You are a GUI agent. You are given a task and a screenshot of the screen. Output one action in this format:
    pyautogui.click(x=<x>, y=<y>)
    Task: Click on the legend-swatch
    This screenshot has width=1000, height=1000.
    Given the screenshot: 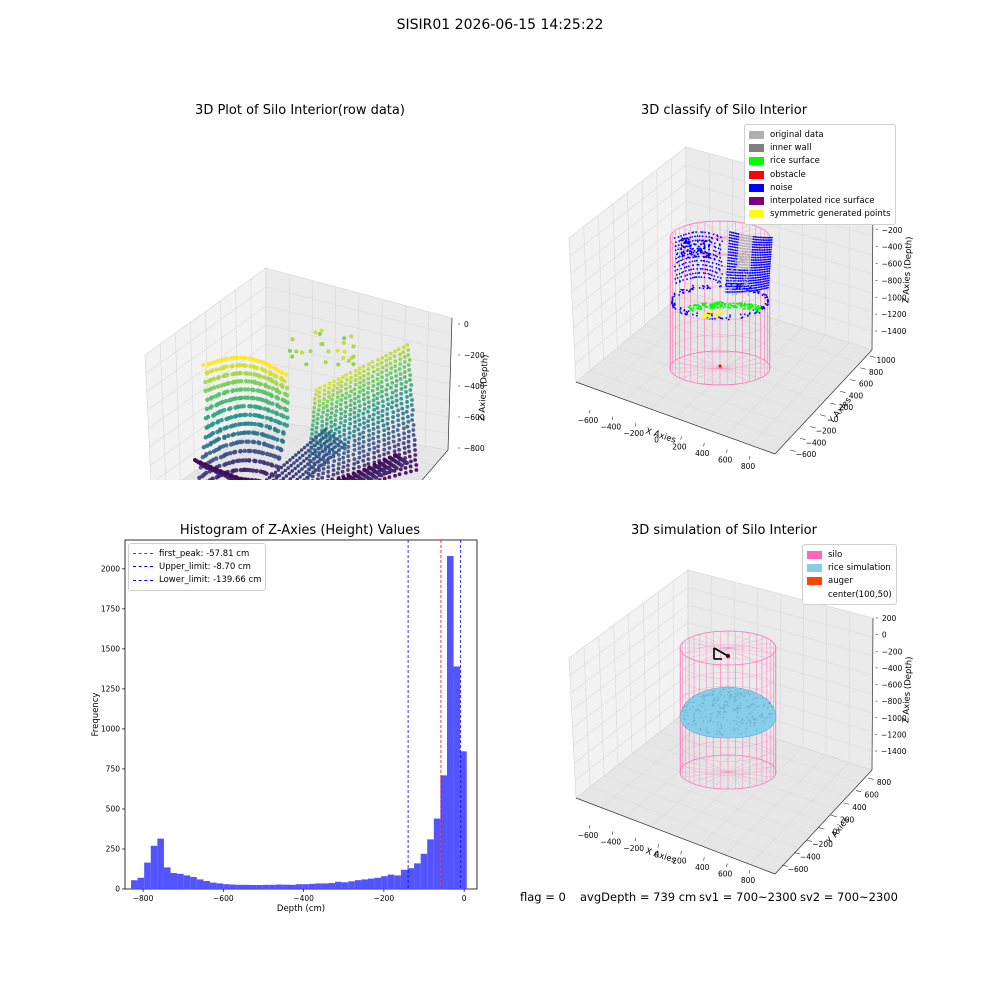 What is the action you would take?
    pyautogui.click(x=756, y=134)
    